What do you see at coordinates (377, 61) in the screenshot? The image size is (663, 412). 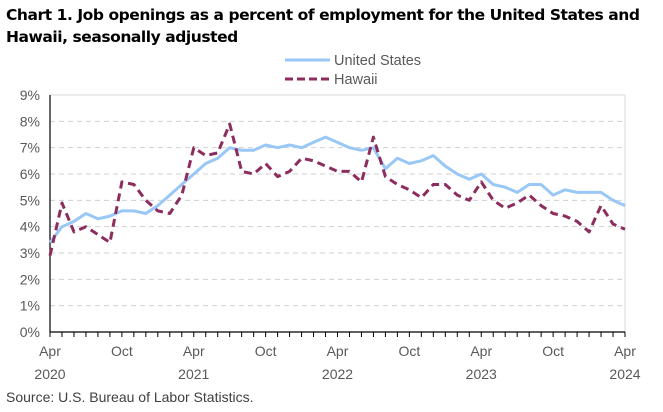 I see `legend-label-united-states: United States` at bounding box center [377, 61].